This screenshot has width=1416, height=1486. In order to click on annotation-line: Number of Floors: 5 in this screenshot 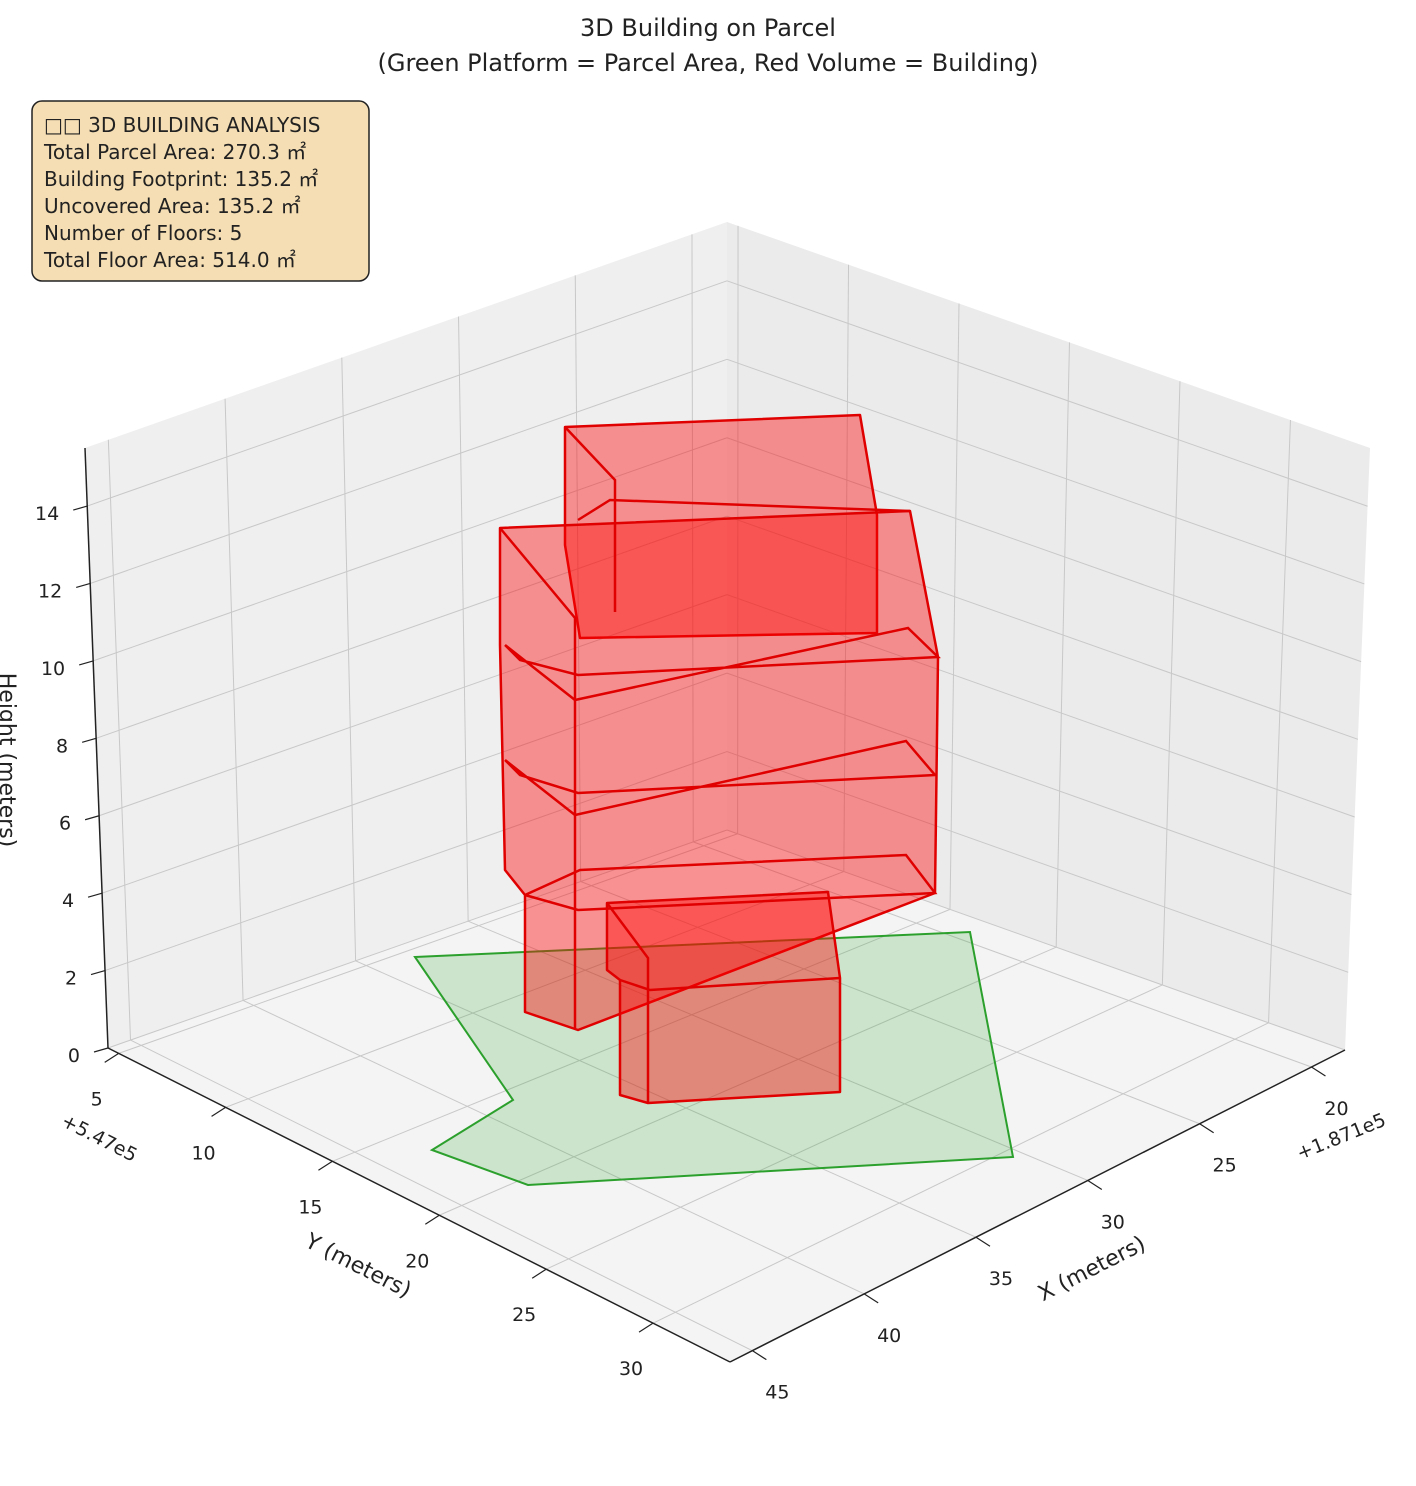, I will do `click(143, 233)`.